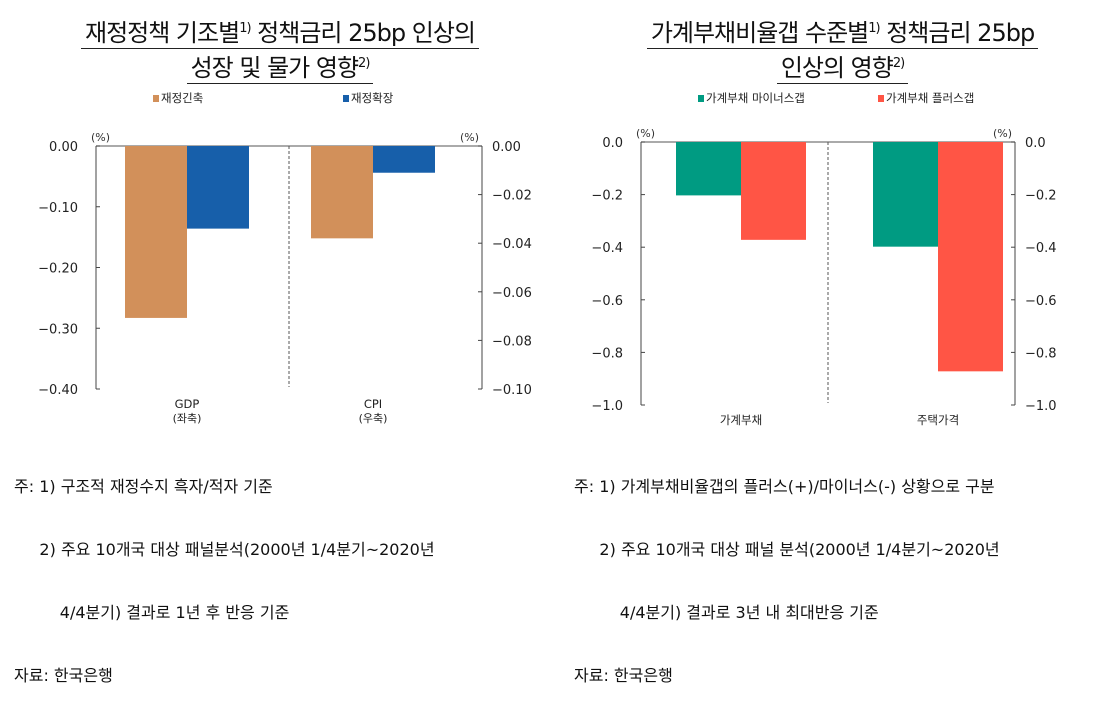 The height and width of the screenshot is (707, 1115). Describe the element at coordinates (58, 208) in the screenshot. I see `left-tick-label: −0.10` at that location.